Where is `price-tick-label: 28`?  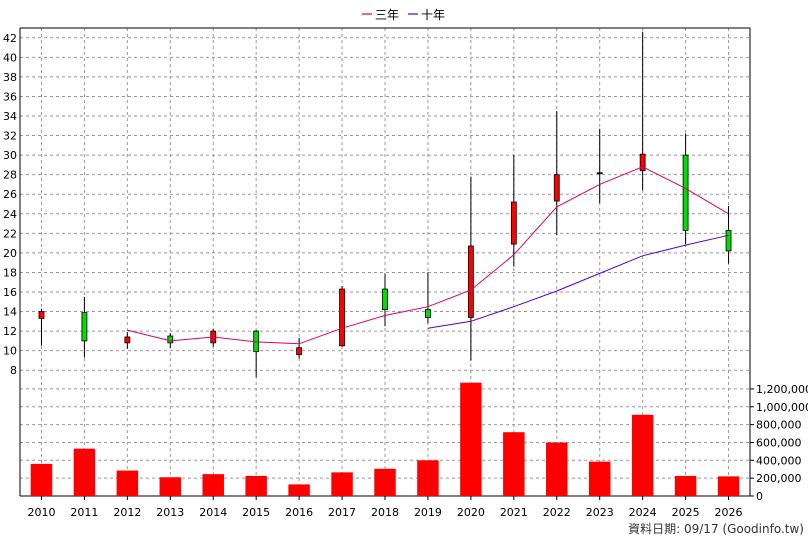
price-tick-label: 28 is located at coordinates (10, 175).